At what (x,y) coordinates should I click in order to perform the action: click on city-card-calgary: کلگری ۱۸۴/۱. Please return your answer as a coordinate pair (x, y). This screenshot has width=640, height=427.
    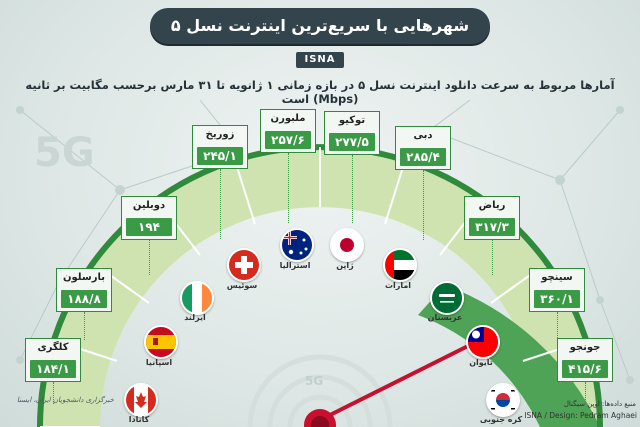
    Looking at the image, I should click on (53, 360).